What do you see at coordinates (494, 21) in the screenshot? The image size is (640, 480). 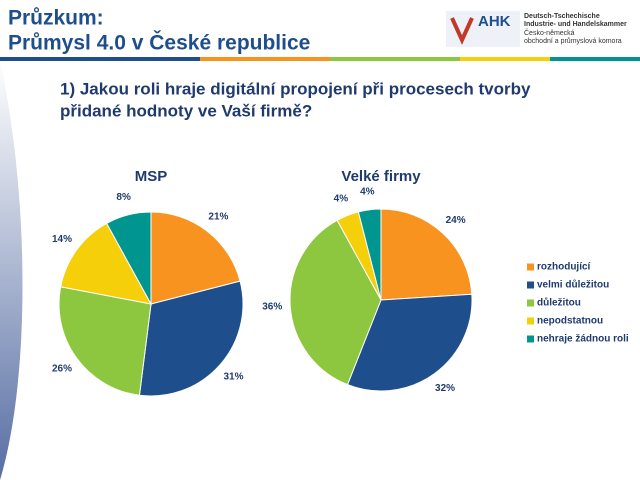 I see `logo-text: AHK` at bounding box center [494, 21].